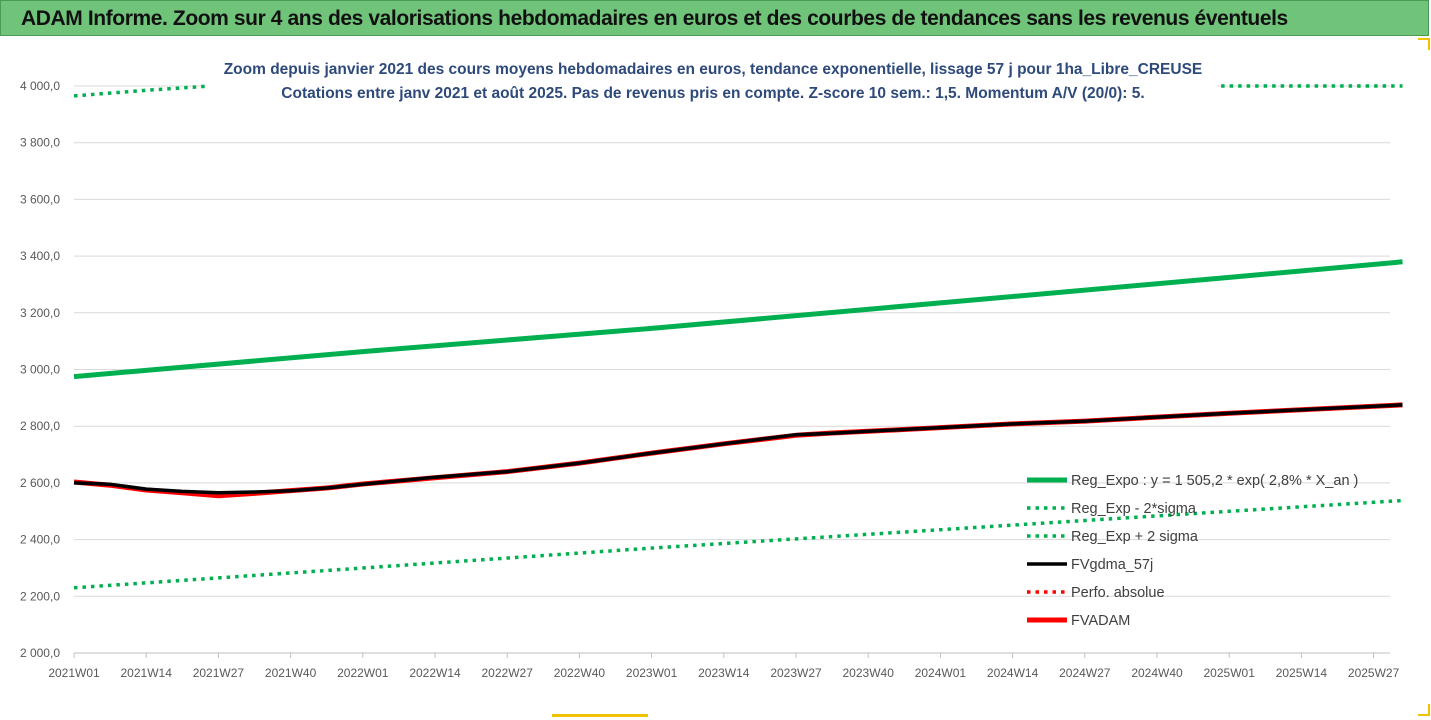 The width and height of the screenshot is (1431, 720). What do you see at coordinates (40, 653) in the screenshot?
I see `y-tick-label: 2 000,0` at bounding box center [40, 653].